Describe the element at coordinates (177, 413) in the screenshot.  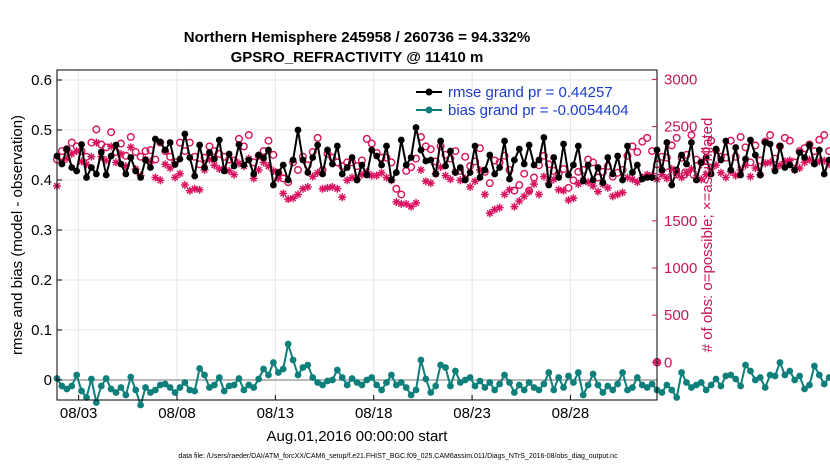
I see `x-tick-label: 08/08` at that location.